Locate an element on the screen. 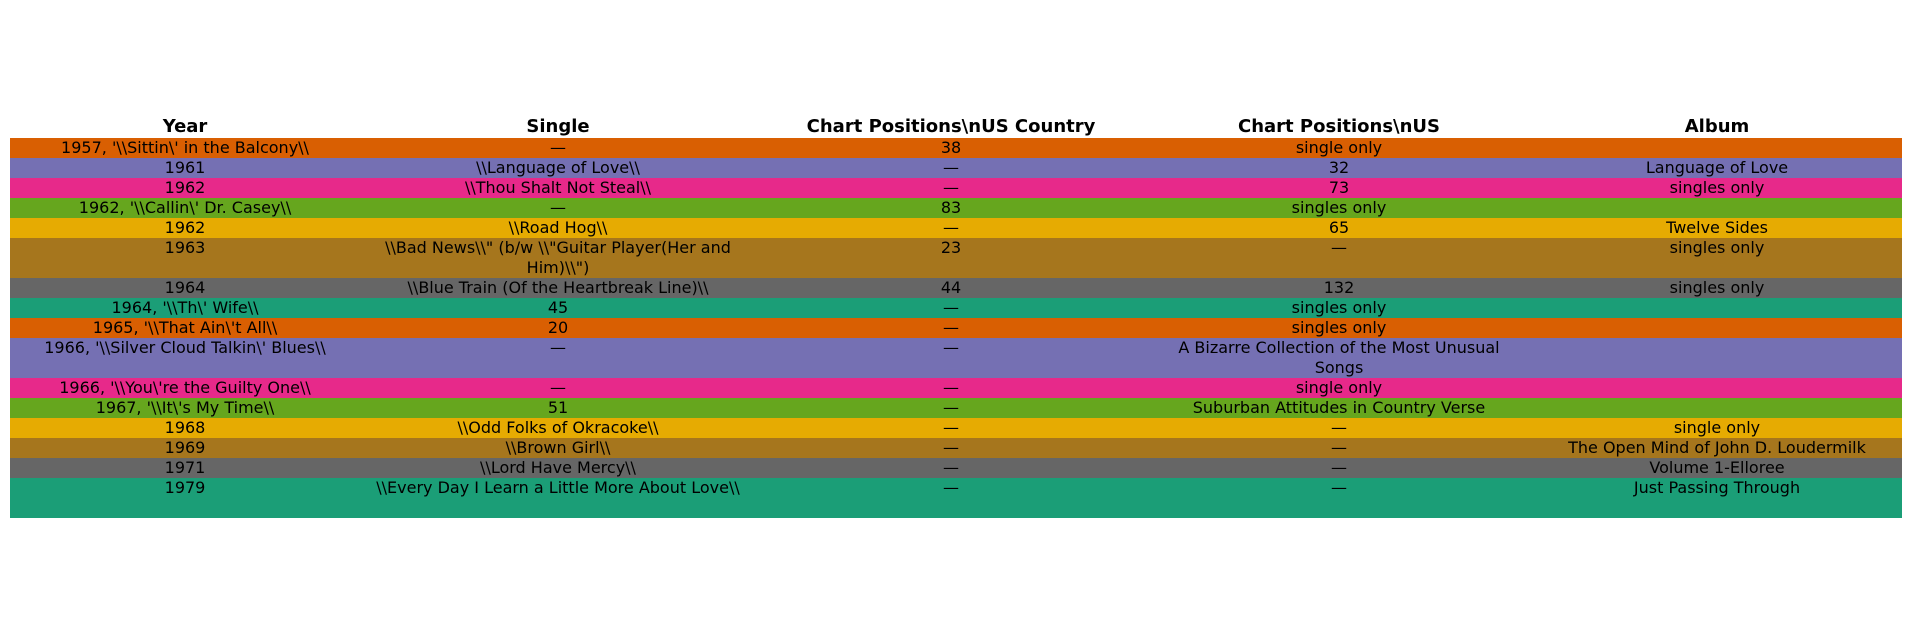 The height and width of the screenshot is (636, 1910). us-cell: 32 is located at coordinates (1339, 167).